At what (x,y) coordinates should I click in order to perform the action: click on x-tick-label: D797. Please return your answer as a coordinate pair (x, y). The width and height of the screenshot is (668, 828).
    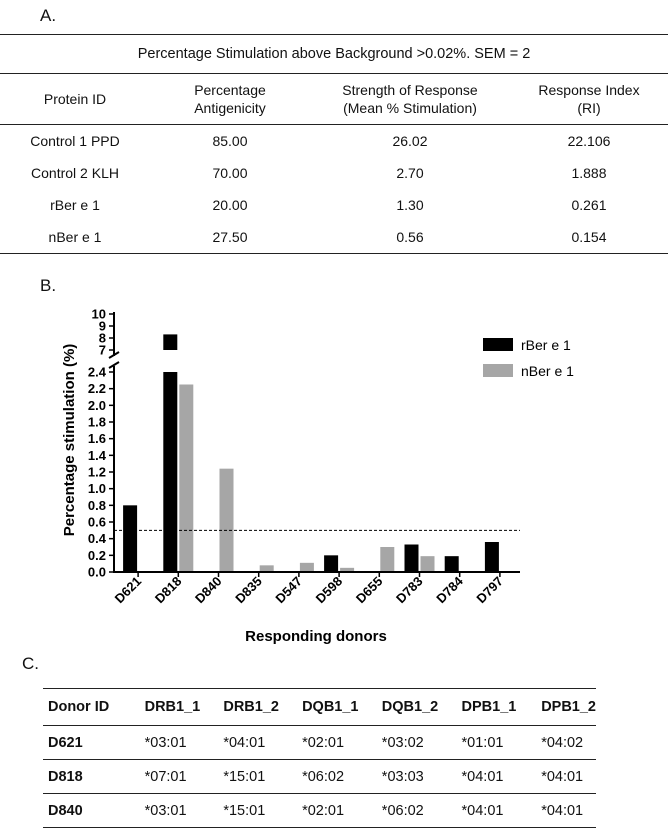
    Looking at the image, I should click on (489, 590).